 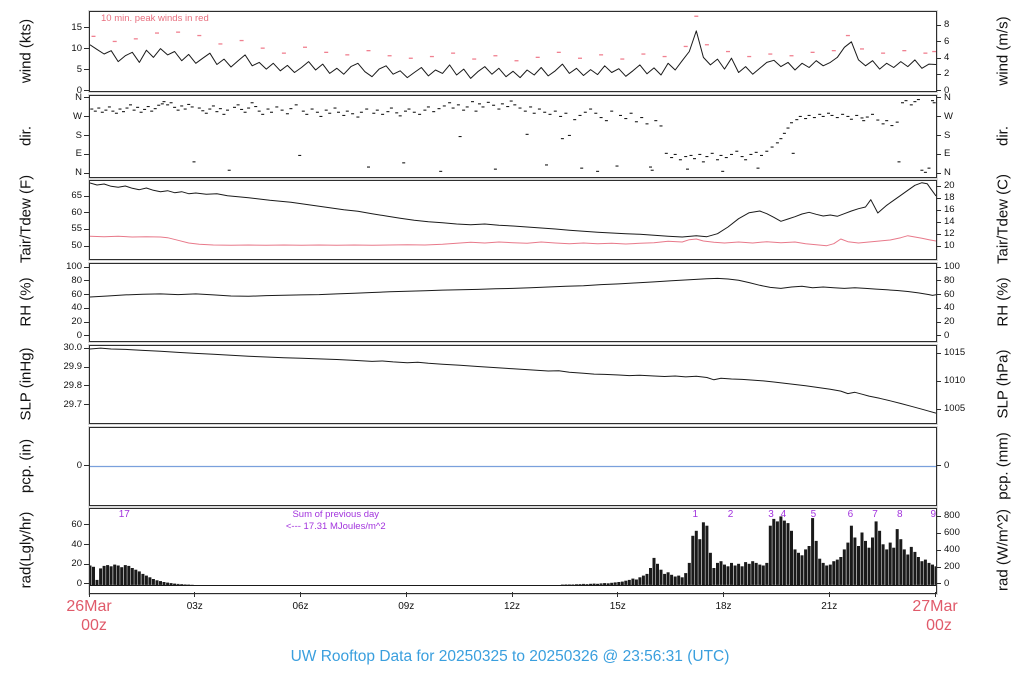 What do you see at coordinates (513, 551) in the screenshot?
I see `rad-canvas` at bounding box center [513, 551].